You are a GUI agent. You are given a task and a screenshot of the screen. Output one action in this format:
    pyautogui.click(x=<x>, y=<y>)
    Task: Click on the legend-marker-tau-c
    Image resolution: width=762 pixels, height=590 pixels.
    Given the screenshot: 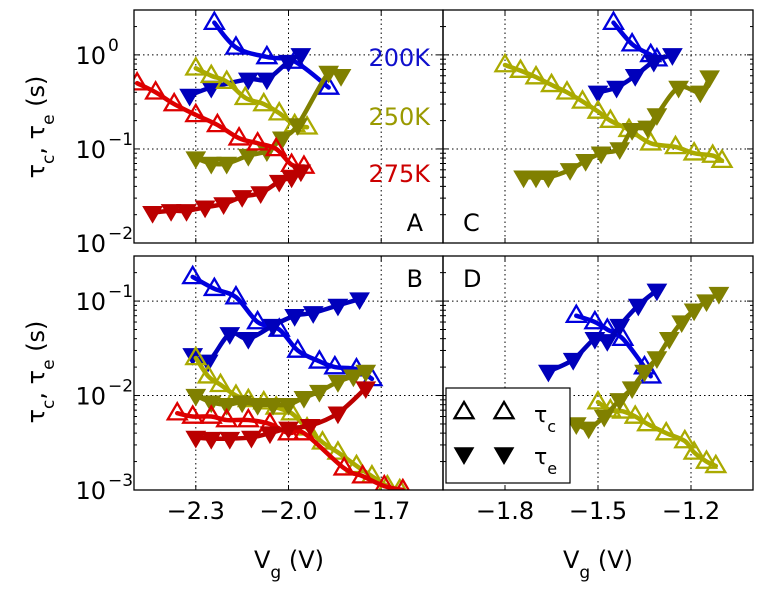 What is the action you would take?
    pyautogui.click(x=464, y=409)
    